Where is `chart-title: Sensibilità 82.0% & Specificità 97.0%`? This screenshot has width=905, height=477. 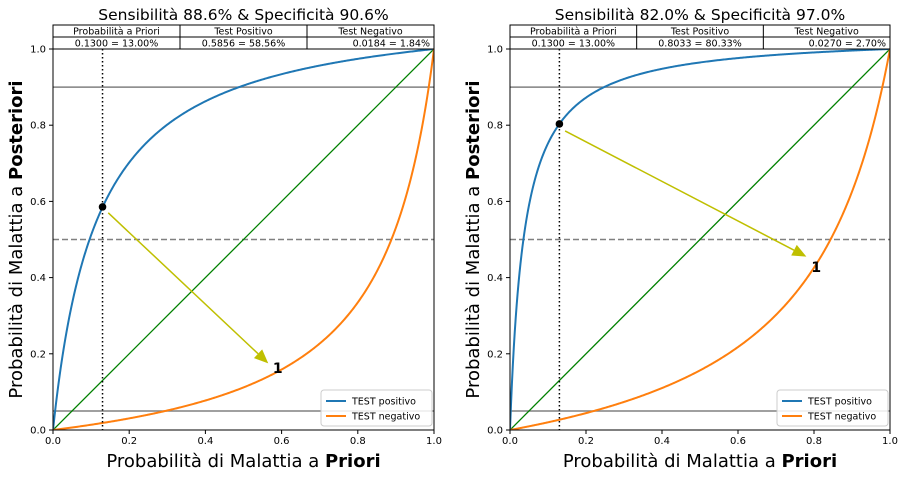
chart-title: Sensibilità 82.0% & Specificità 97.0% is located at coordinates (700, 15).